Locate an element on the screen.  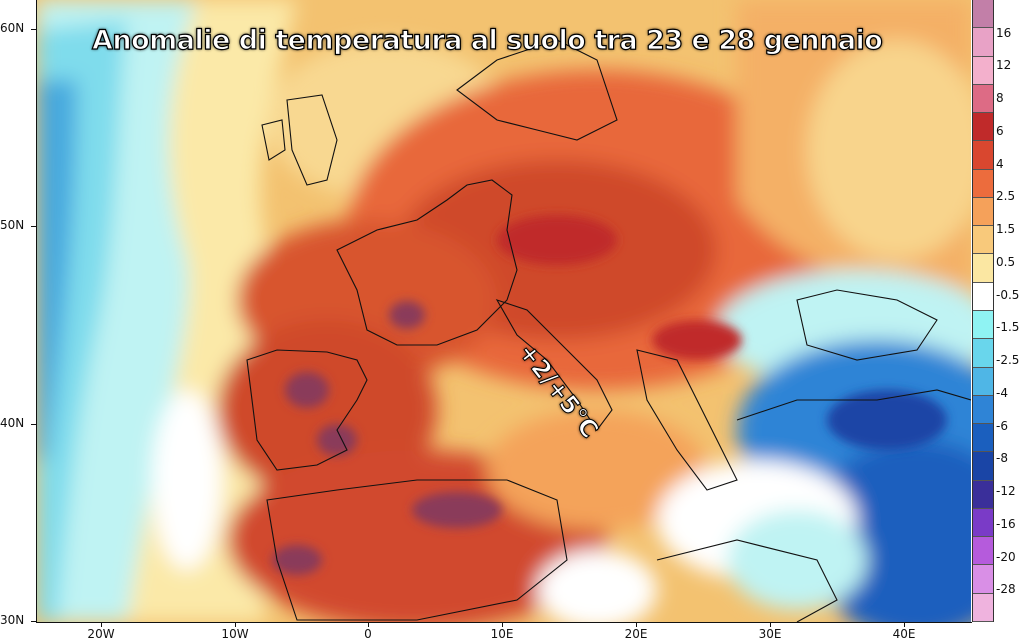
lon-tick-20w is located at coordinates (101, 624).